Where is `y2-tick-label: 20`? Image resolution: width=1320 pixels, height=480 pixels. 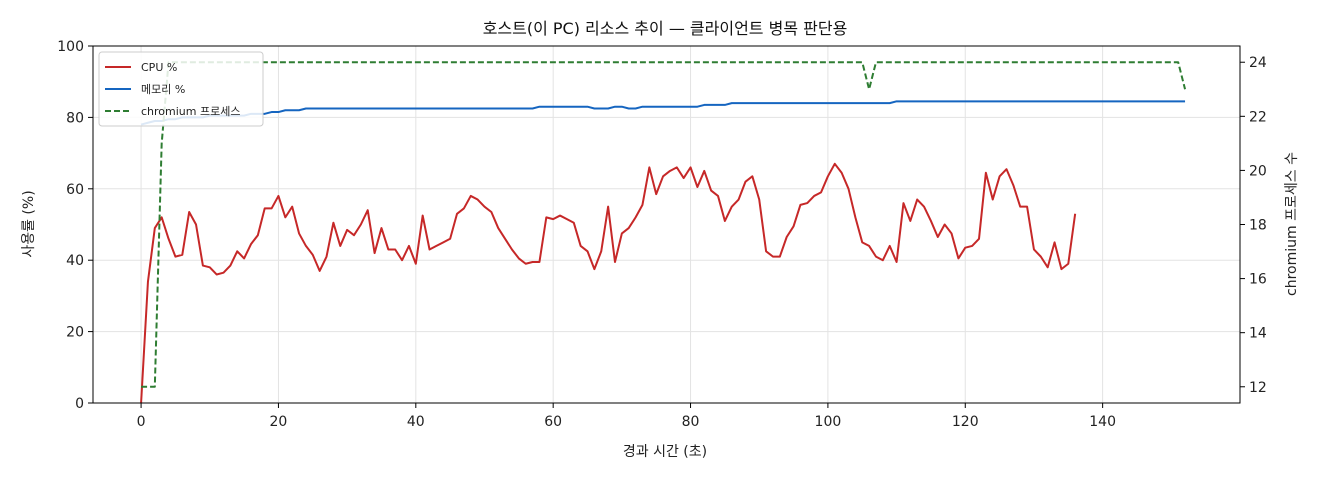 y2-tick-label: 20 is located at coordinates (1258, 171).